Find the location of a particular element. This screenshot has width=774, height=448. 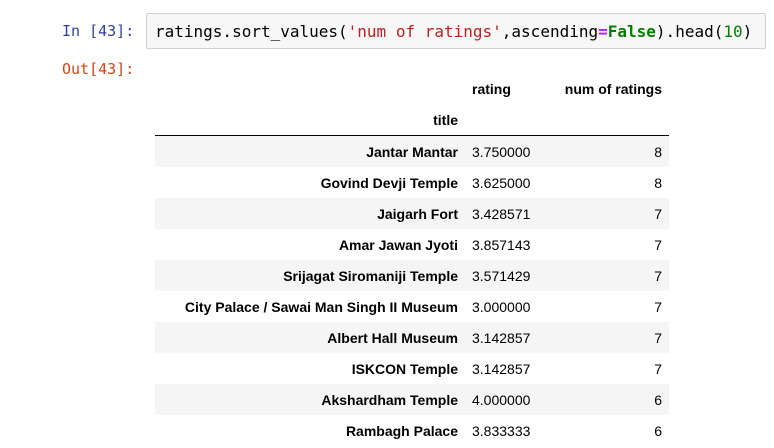

code-token: ,ascending is located at coordinates (550, 31).